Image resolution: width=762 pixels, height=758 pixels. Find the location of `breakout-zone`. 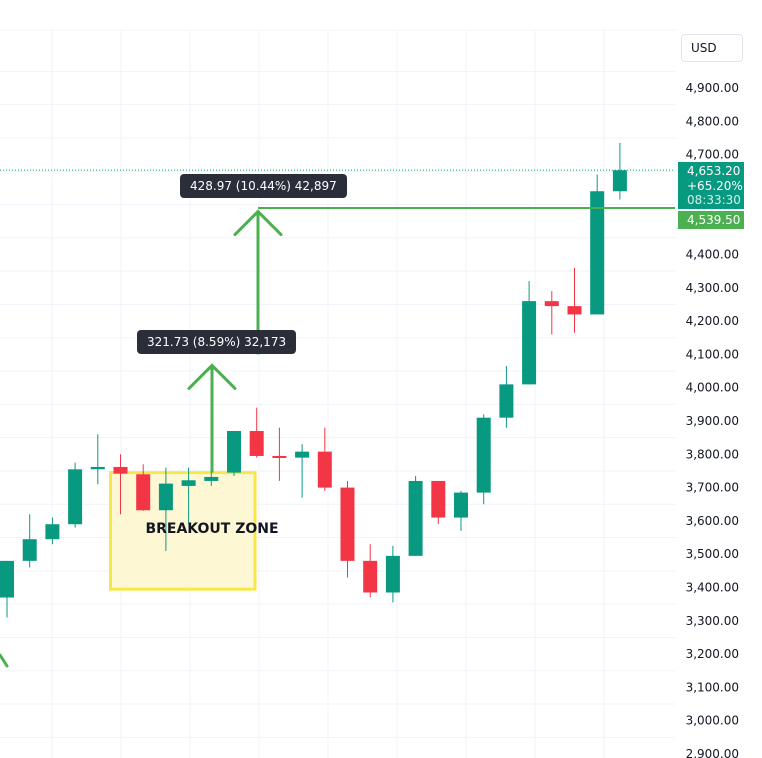

breakout-zone is located at coordinates (183, 531).